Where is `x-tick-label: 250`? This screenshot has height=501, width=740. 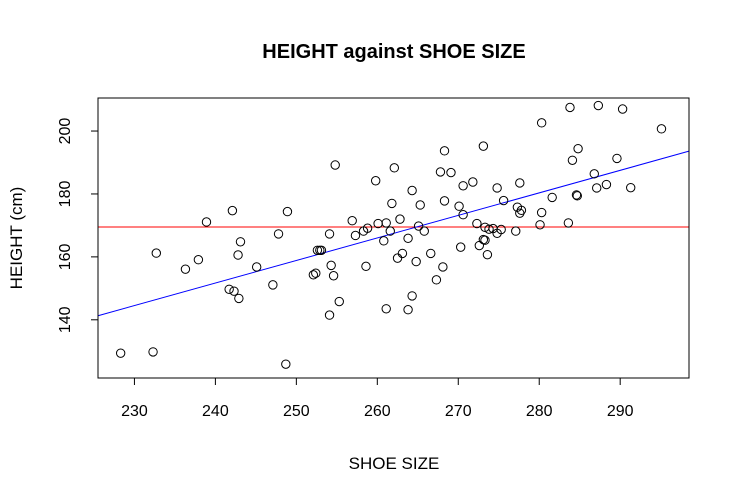
x-tick-label: 250 is located at coordinates (296, 411).